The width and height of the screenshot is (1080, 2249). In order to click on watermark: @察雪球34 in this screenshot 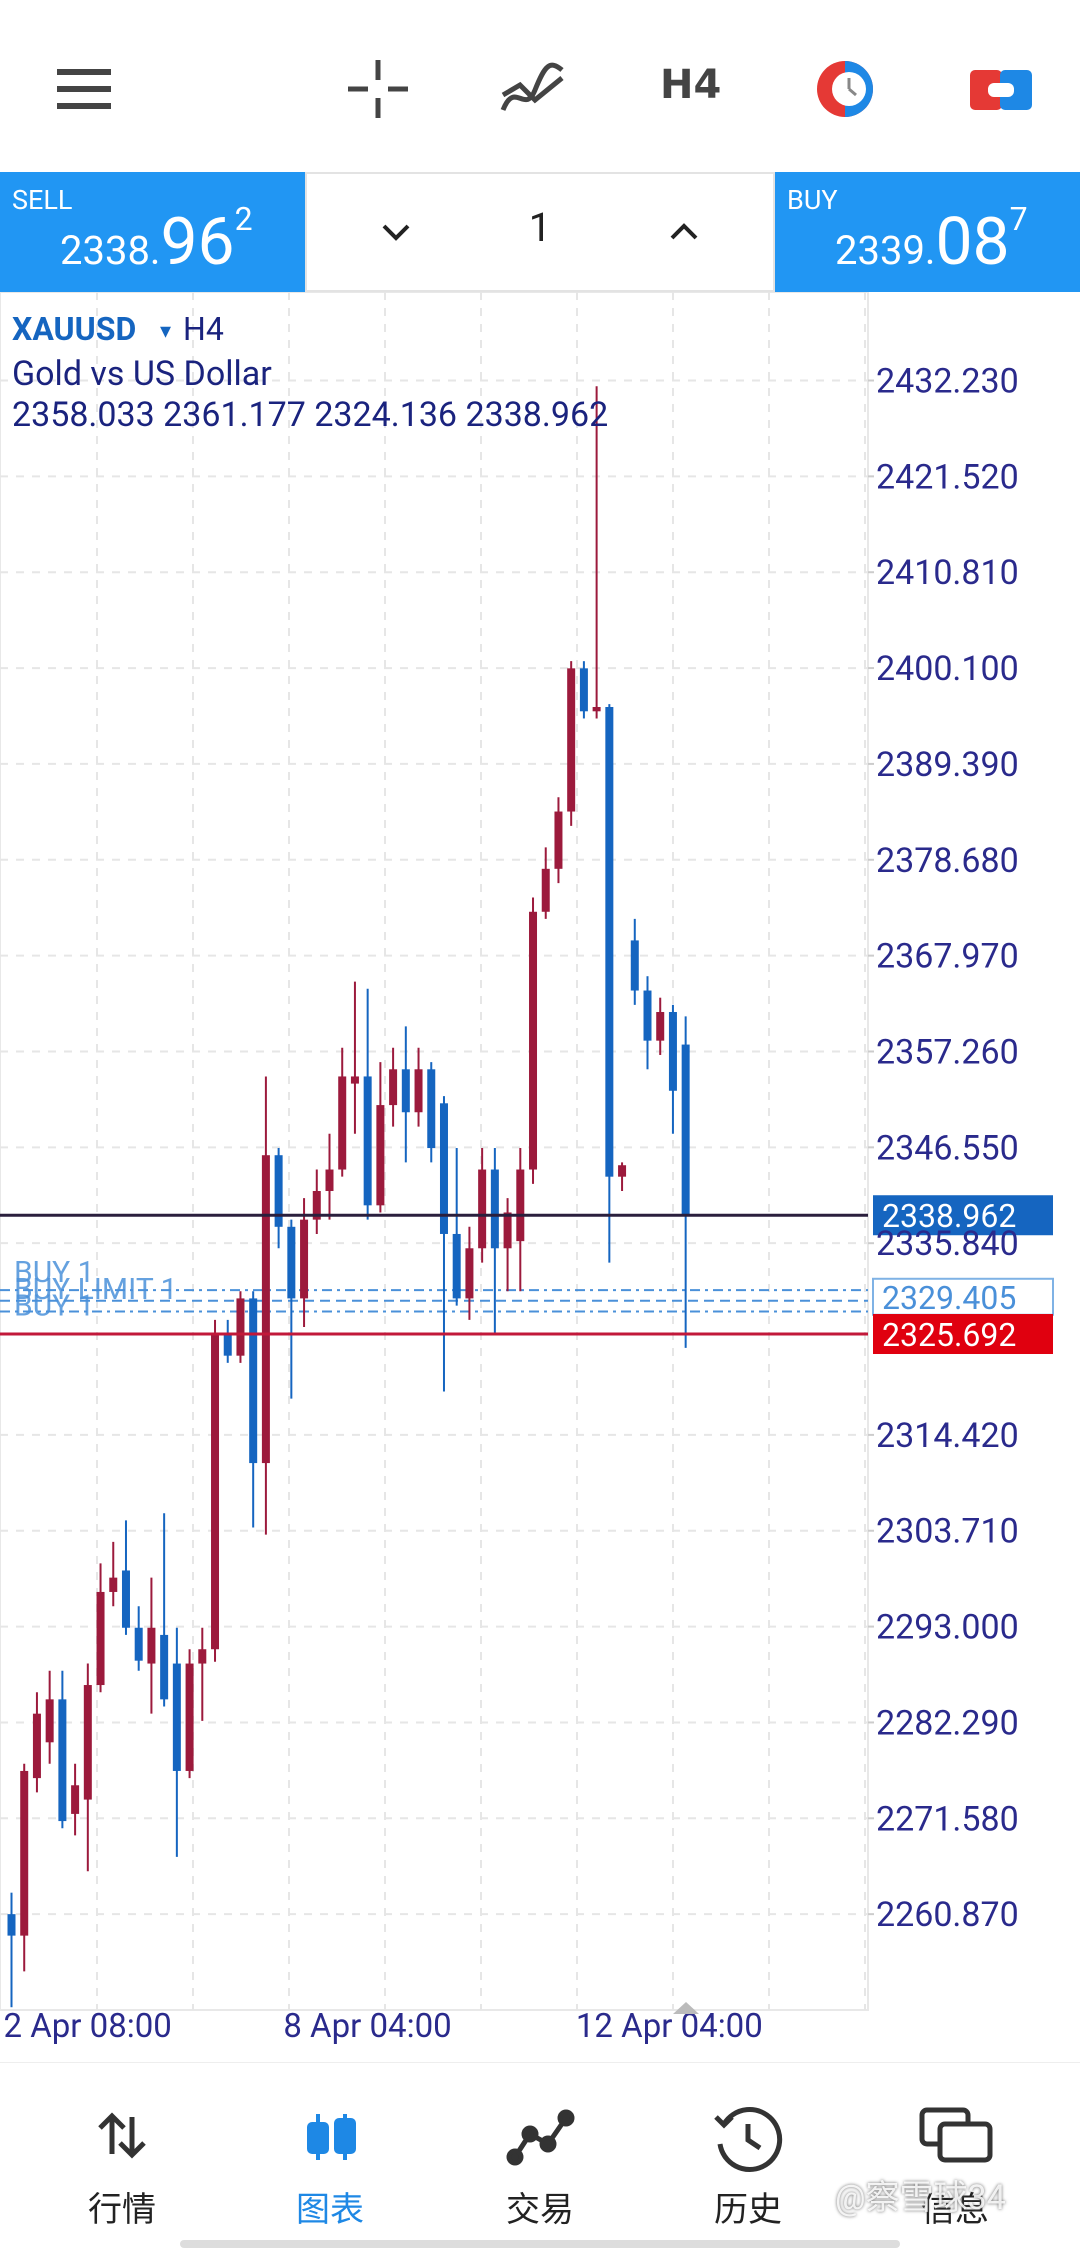, I will do `click(920, 2198)`.